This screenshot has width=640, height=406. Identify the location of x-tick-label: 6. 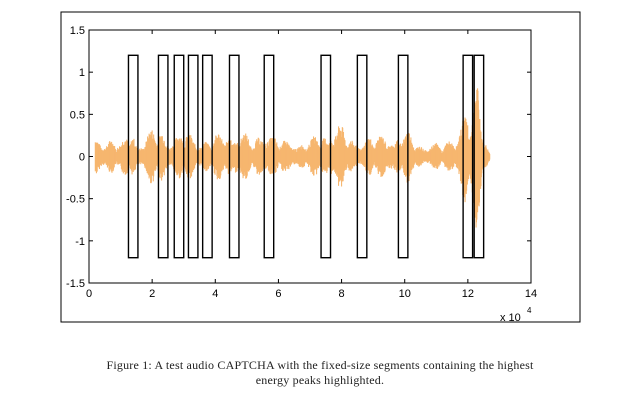
(278, 294).